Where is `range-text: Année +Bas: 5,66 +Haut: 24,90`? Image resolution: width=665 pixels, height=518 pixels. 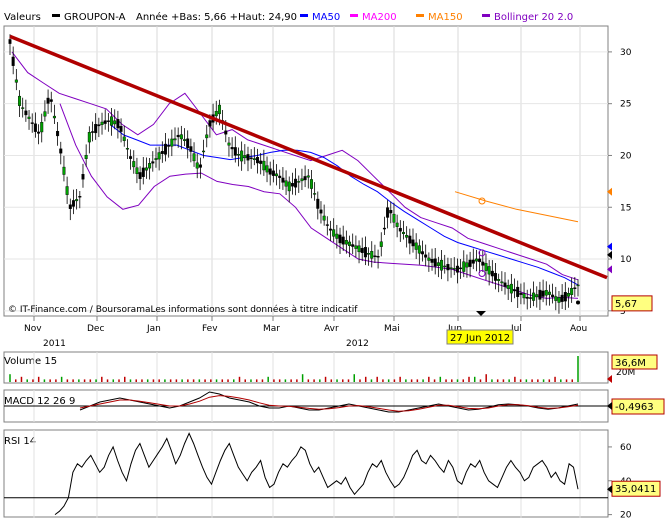
range-text: Année +Bas: 5,66 +Haut: 24,90 is located at coordinates (216, 17).